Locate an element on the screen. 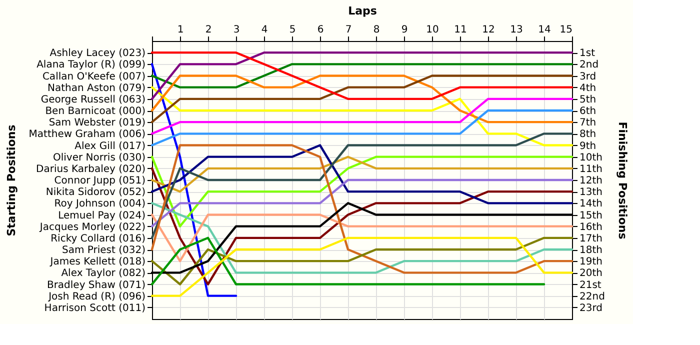 The image size is (700, 345). category-label: Lemuel Pay (024) is located at coordinates (102, 216).